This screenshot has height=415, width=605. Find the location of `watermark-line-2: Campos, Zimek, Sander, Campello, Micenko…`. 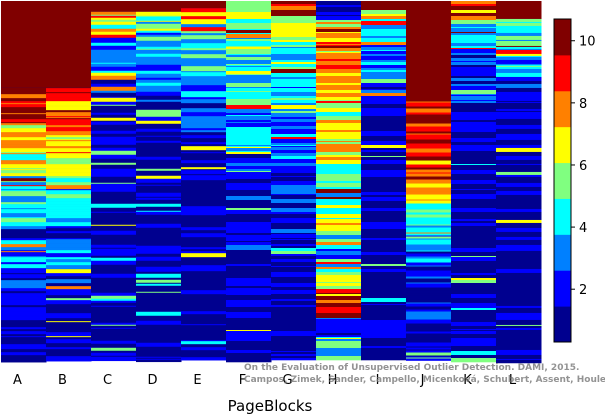

watermark-line-2: Campos, Zimek, Sander, Campello, Micenko… is located at coordinates (424, 380).